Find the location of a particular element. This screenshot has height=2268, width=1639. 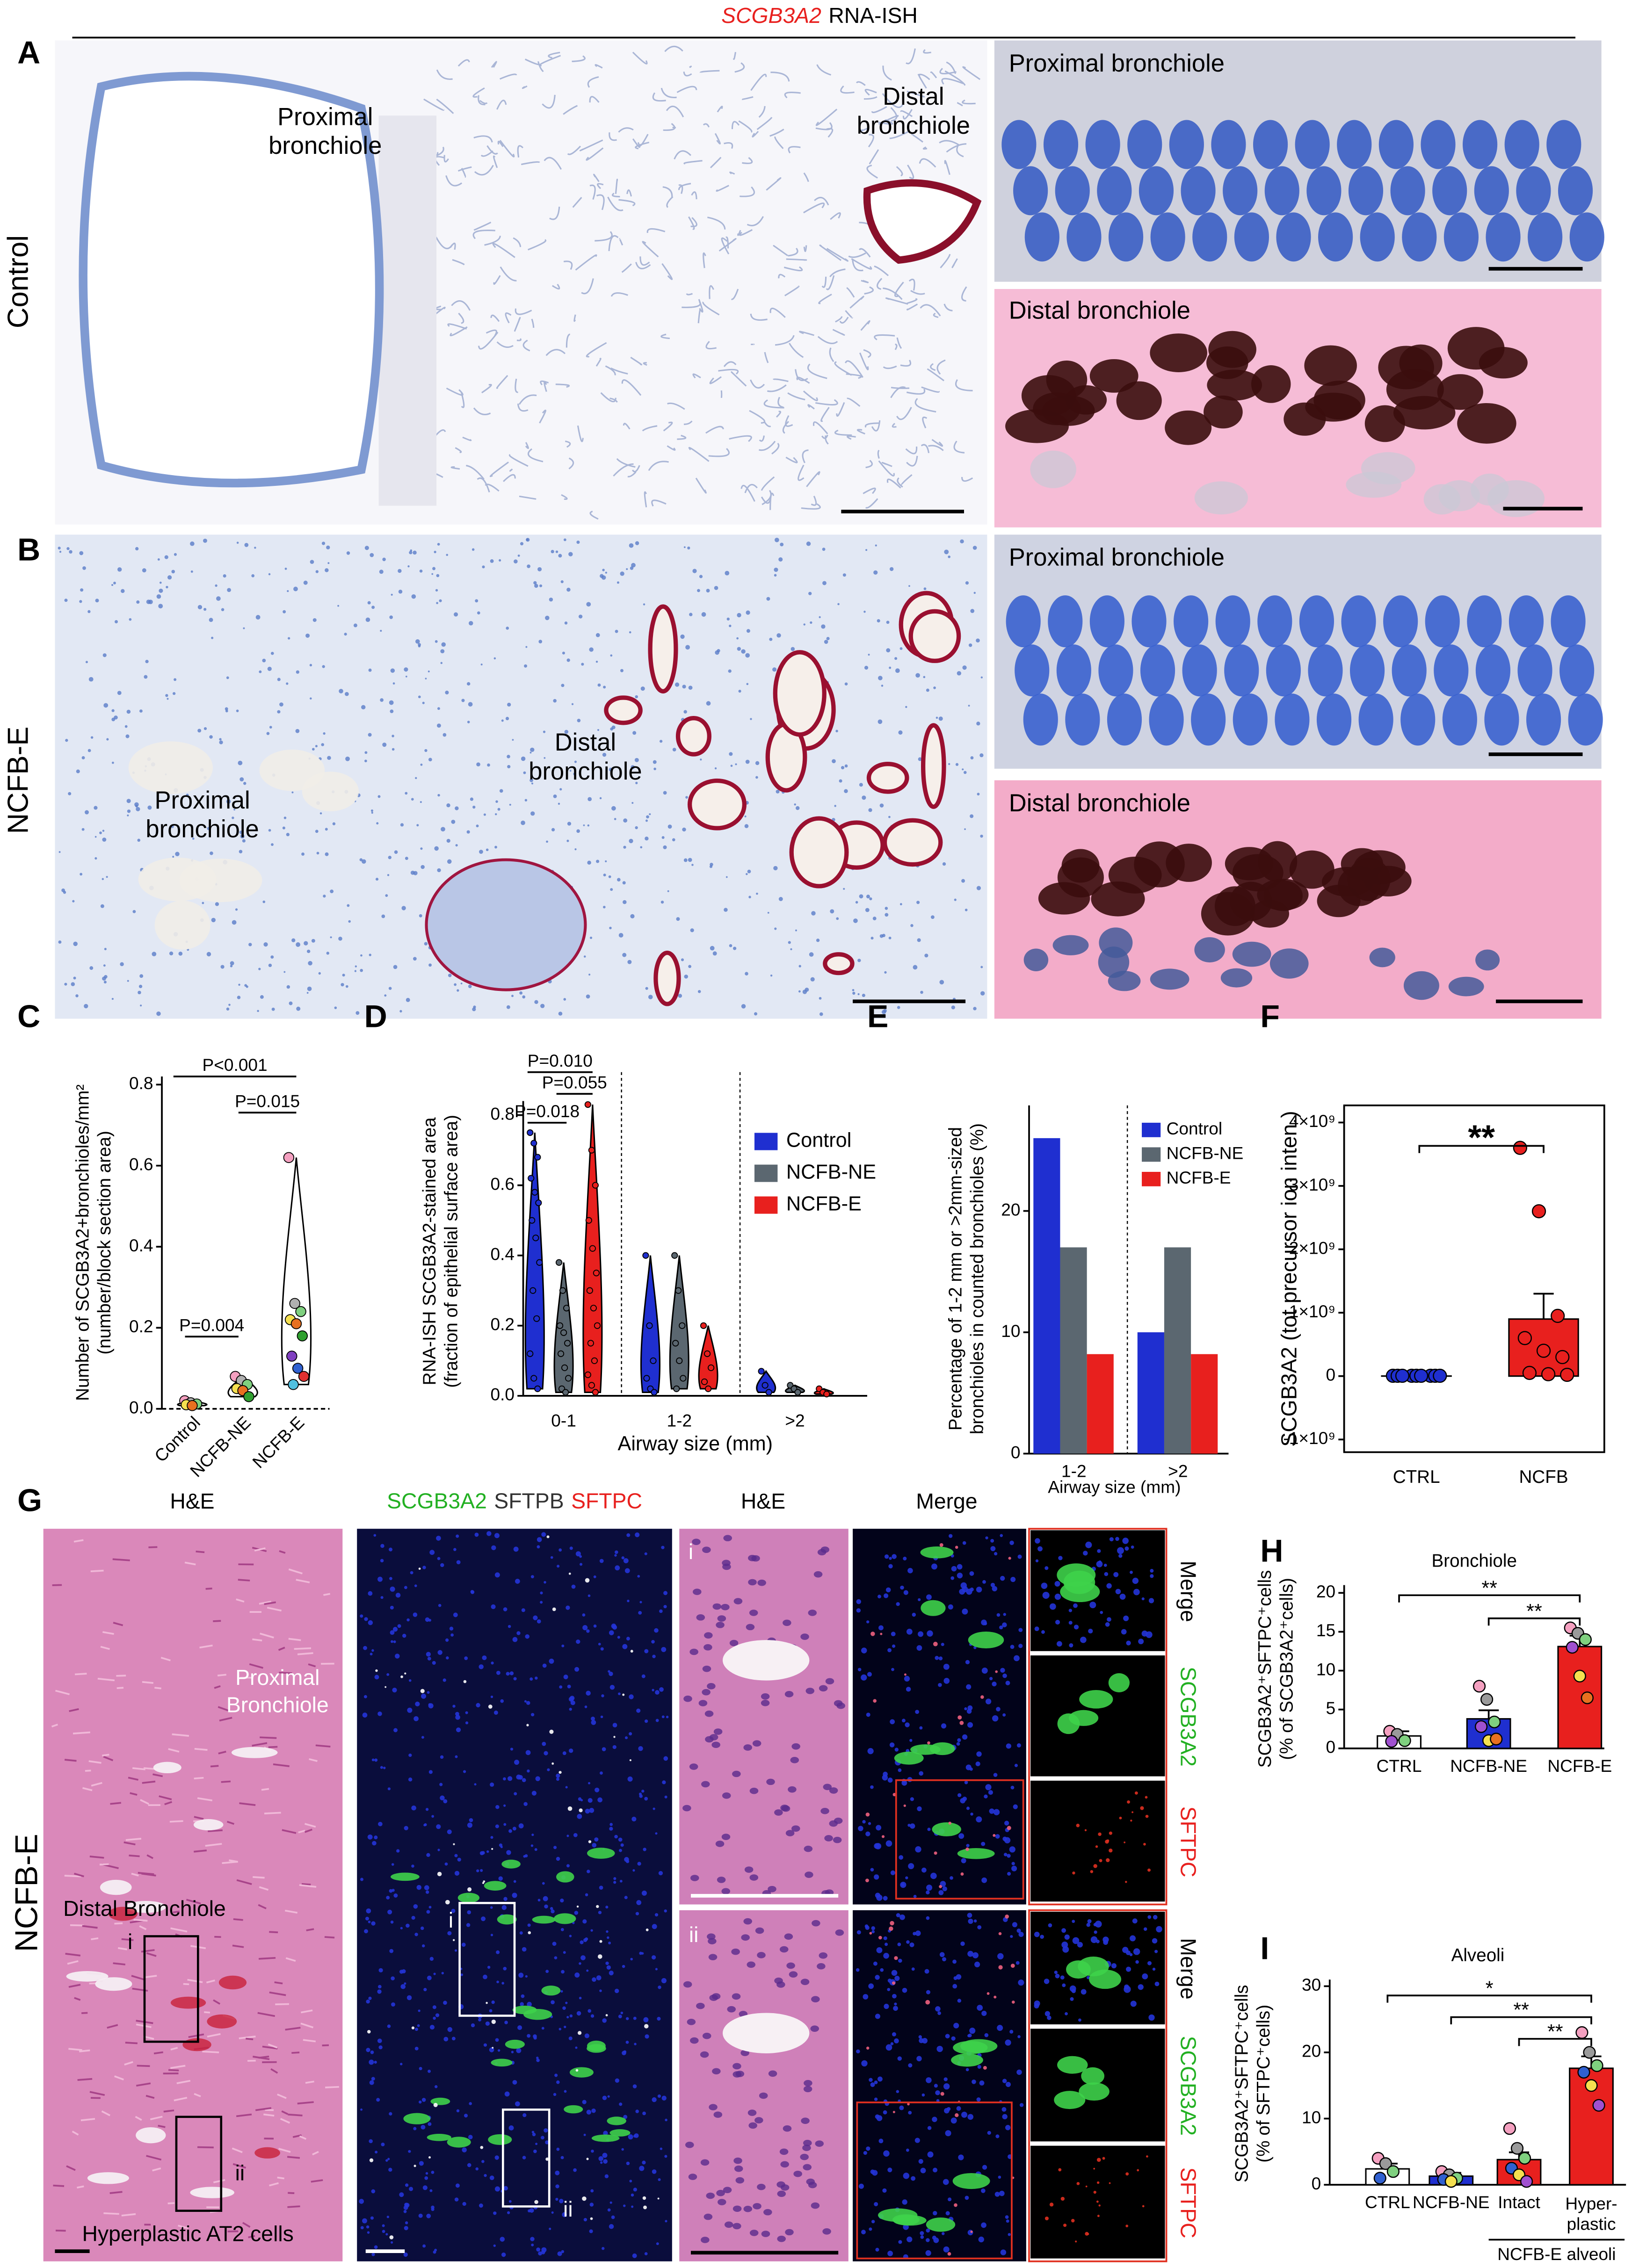

image-label: Distal bronchiole is located at coordinates (1100, 310).